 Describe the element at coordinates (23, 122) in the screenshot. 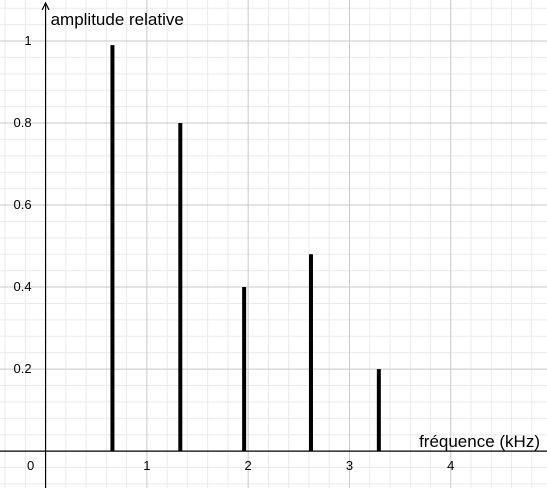

I see `y-tick-label: 0.8` at that location.